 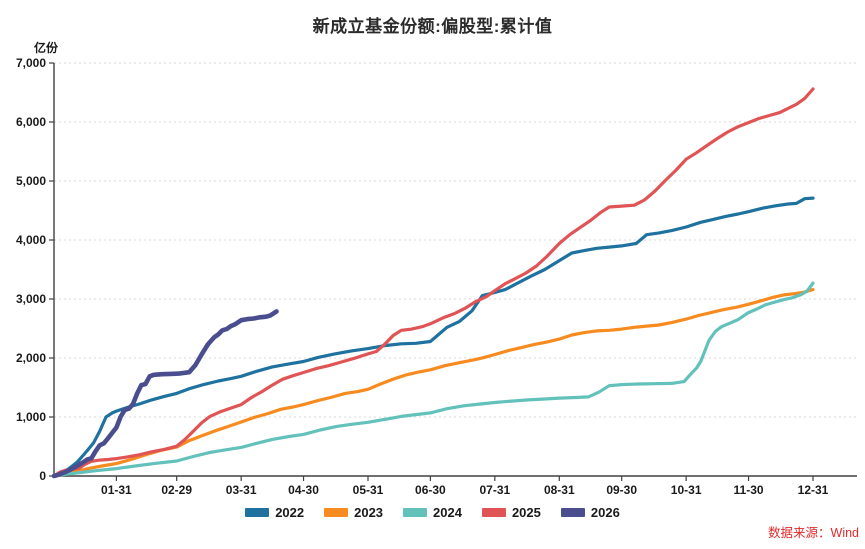 I want to click on y-tick-label-7000: 7,000, so click(x=31, y=63).